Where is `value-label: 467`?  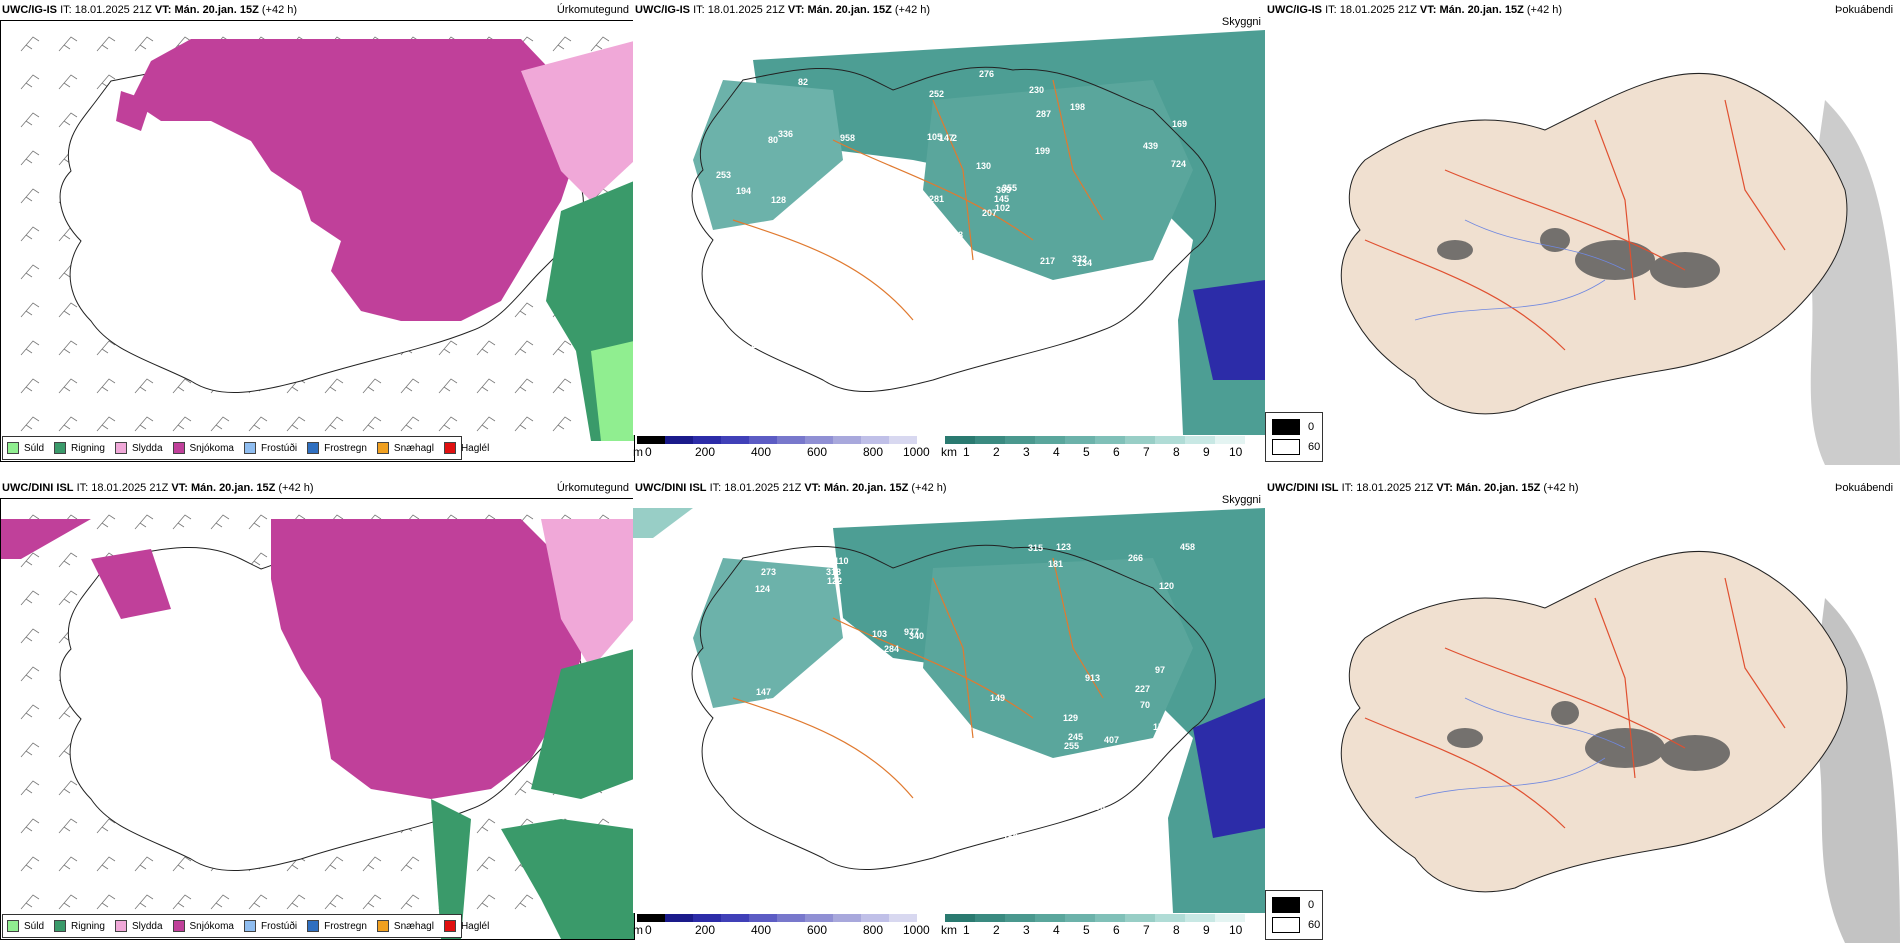
value-label: 467 is located at coordinates (852, 766).